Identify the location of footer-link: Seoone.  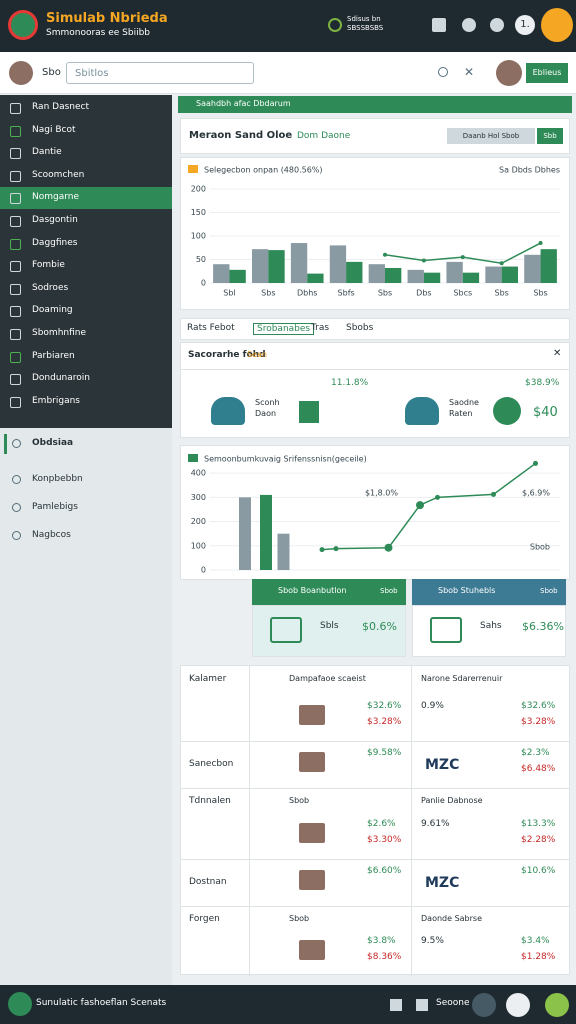
(453, 1003).